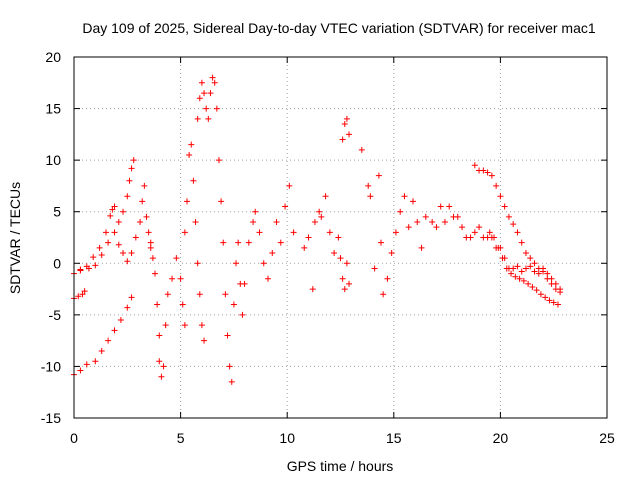 Image resolution: width=640 pixels, height=480 pixels. I want to click on x-tick-labels: 0 5 10 15 20 25, so click(342, 438).